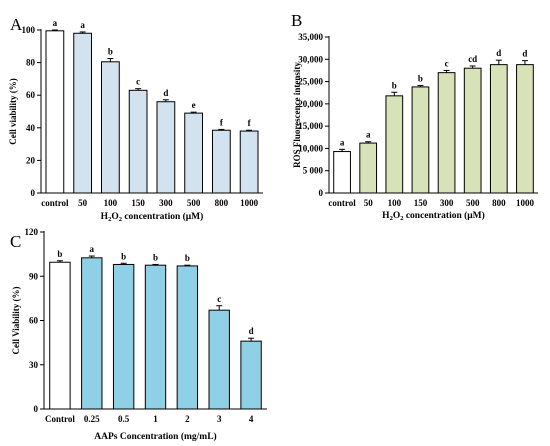 The width and height of the screenshot is (550, 446). What do you see at coordinates (310, 82) in the screenshot?
I see `y-tick-label: 25,000` at bounding box center [310, 82].